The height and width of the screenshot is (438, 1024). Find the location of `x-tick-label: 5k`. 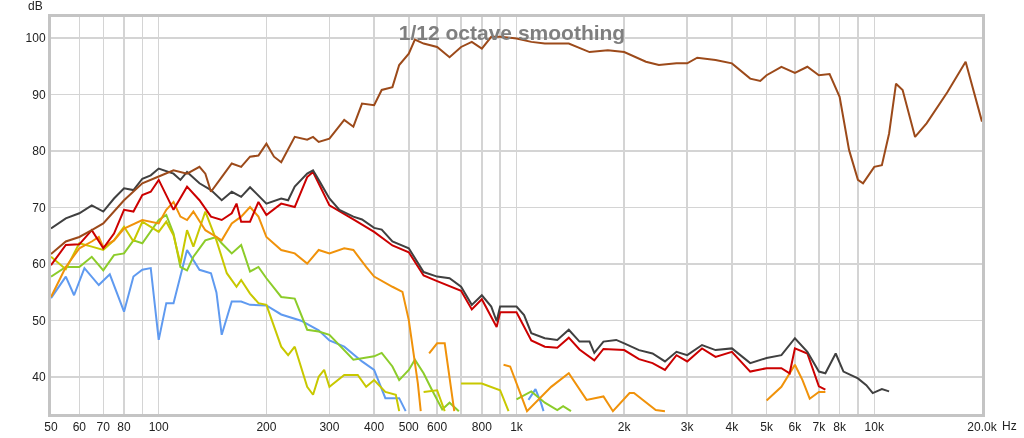

x-tick-label: 5k is located at coordinates (767, 427).